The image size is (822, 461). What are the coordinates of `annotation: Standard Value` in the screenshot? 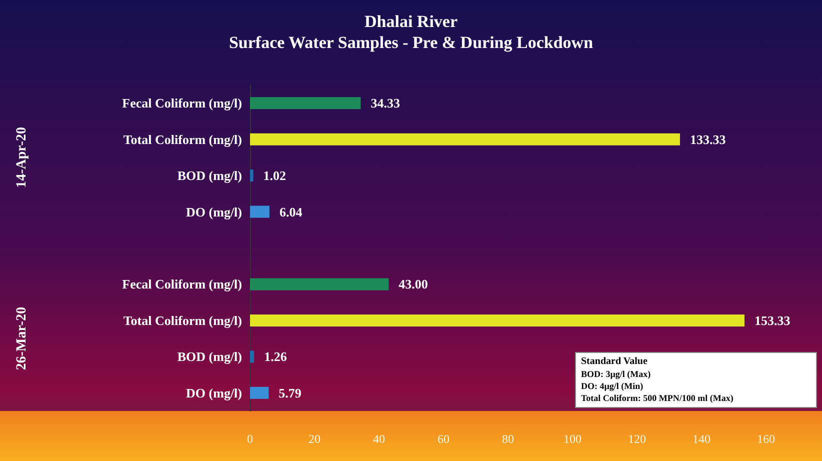 It's located at (614, 362).